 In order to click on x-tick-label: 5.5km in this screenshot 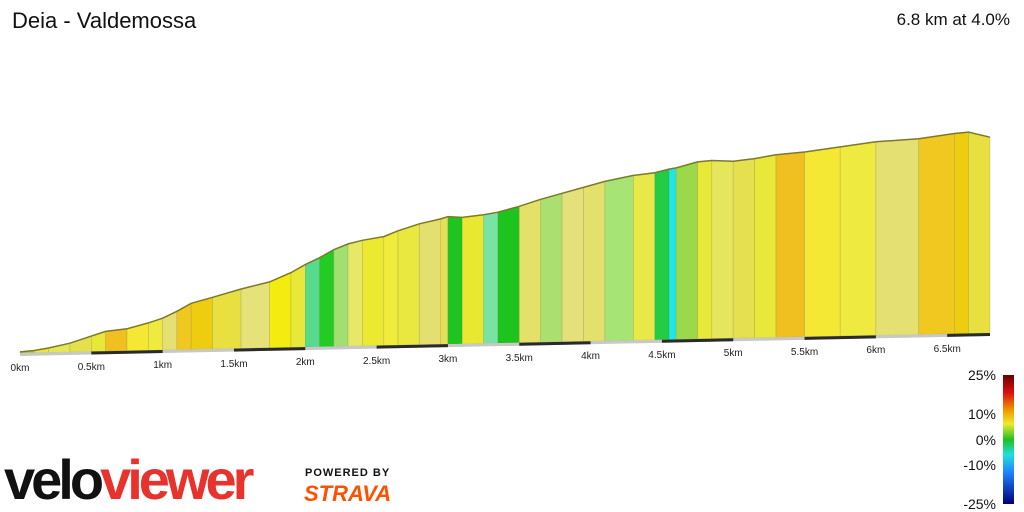, I will do `click(804, 352)`.